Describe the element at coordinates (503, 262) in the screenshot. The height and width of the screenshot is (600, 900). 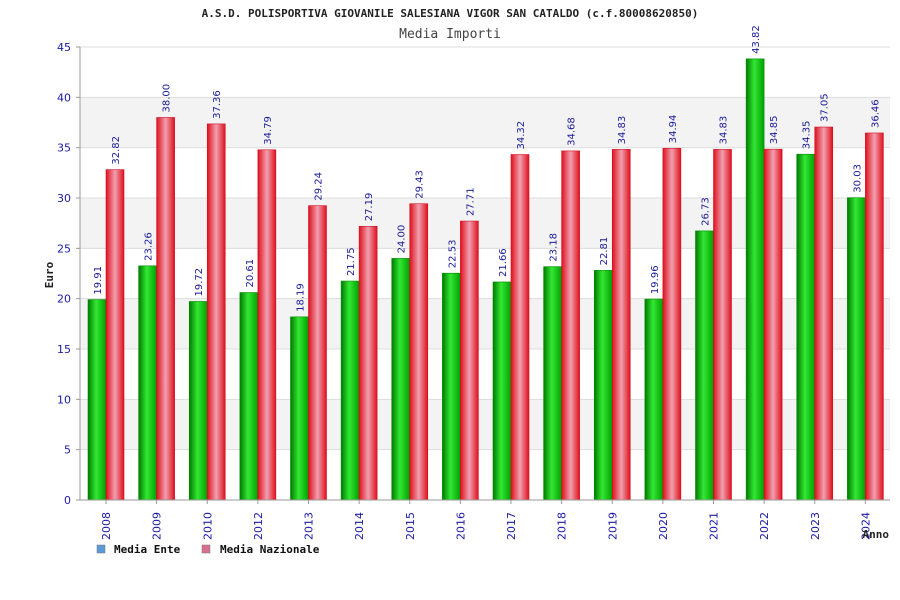
I see `value-label: 21.66` at that location.